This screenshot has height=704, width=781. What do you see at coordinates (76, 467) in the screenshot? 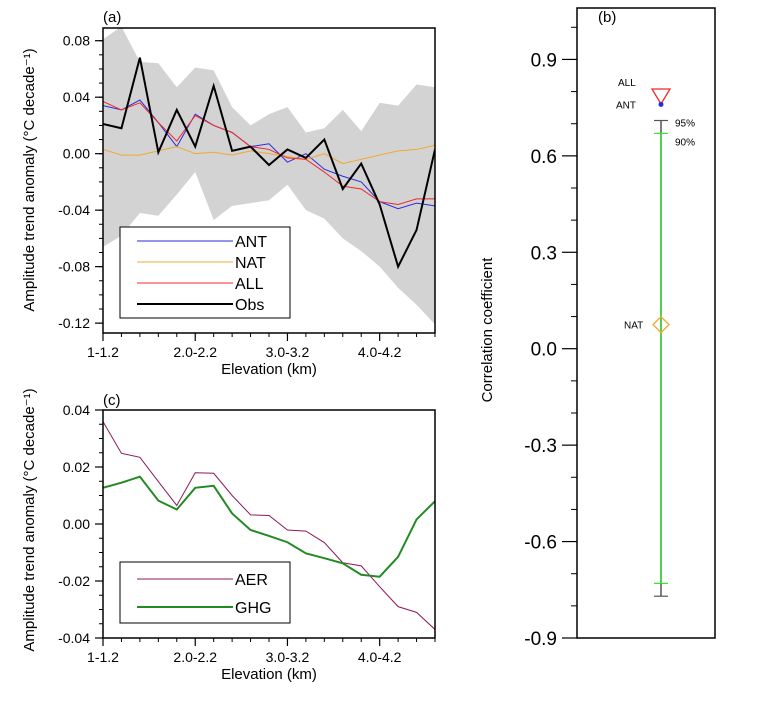
I see `y-tick-label: 0.02` at bounding box center [76, 467].